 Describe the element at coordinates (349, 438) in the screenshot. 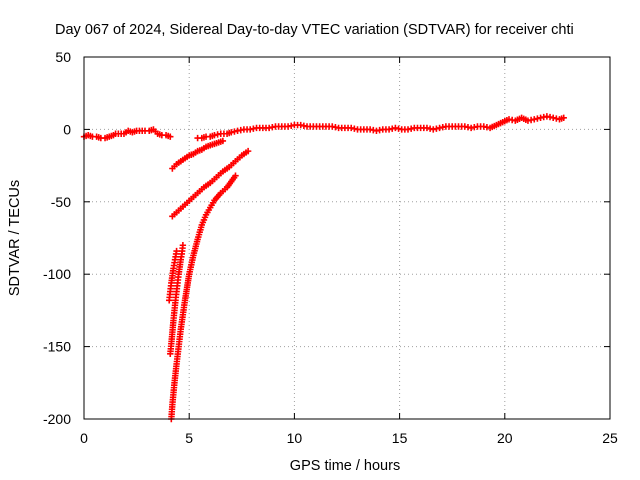

I see `x-tick-labels: 0 5 10 15 20 25` at that location.